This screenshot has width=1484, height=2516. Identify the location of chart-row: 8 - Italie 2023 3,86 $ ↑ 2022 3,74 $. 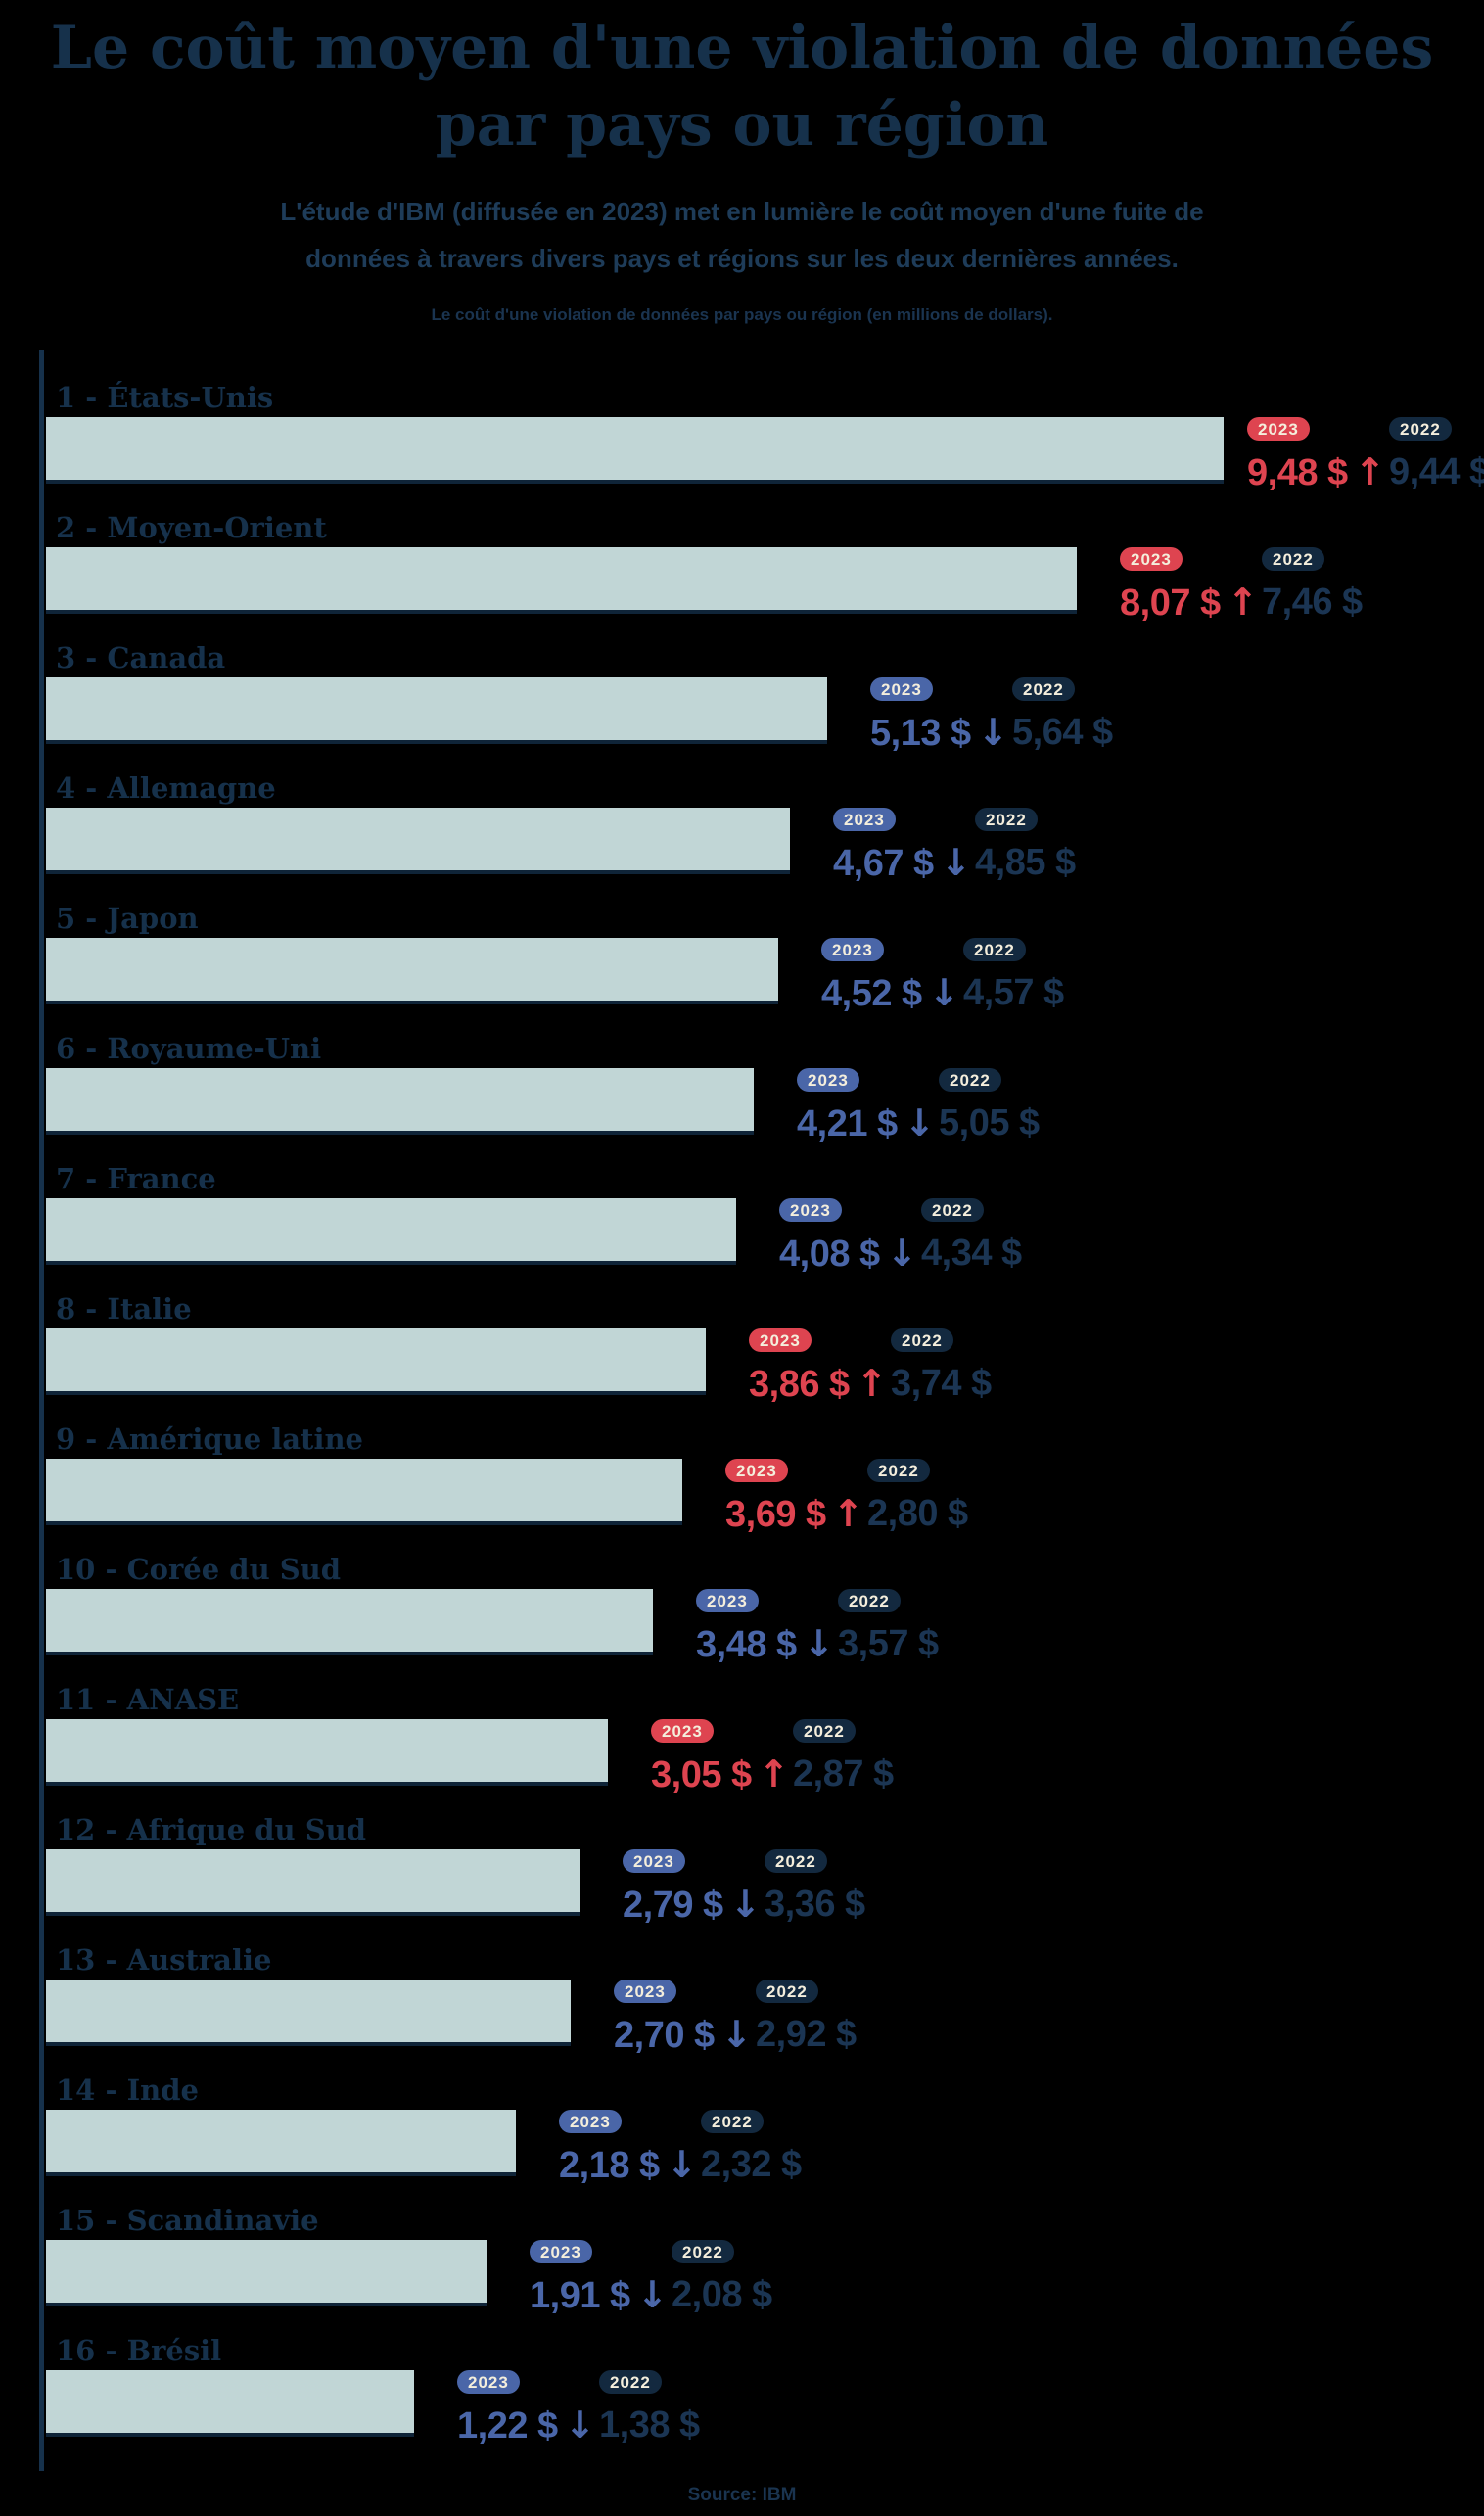
(764, 1356).